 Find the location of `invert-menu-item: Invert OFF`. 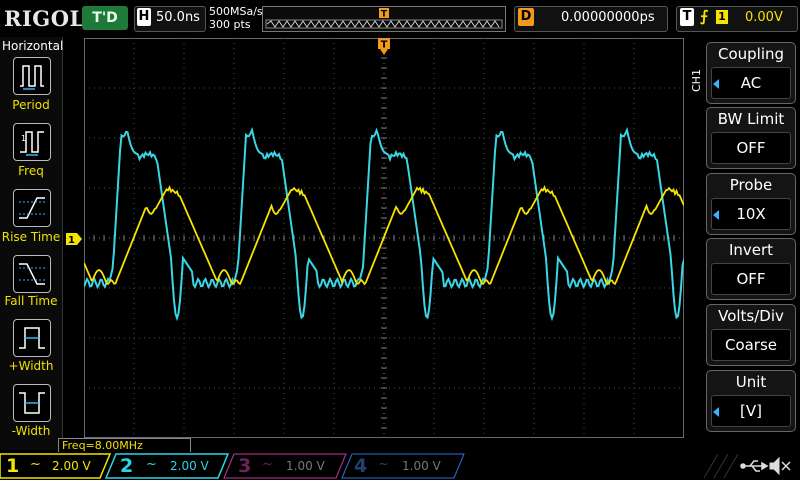

invert-menu-item: Invert OFF is located at coordinates (751, 269).